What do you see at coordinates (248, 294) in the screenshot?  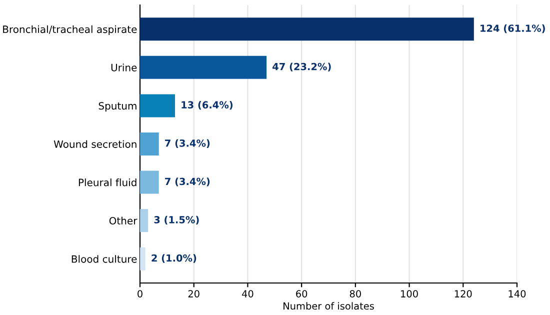 I see `x-tick-label: 40` at bounding box center [248, 294].